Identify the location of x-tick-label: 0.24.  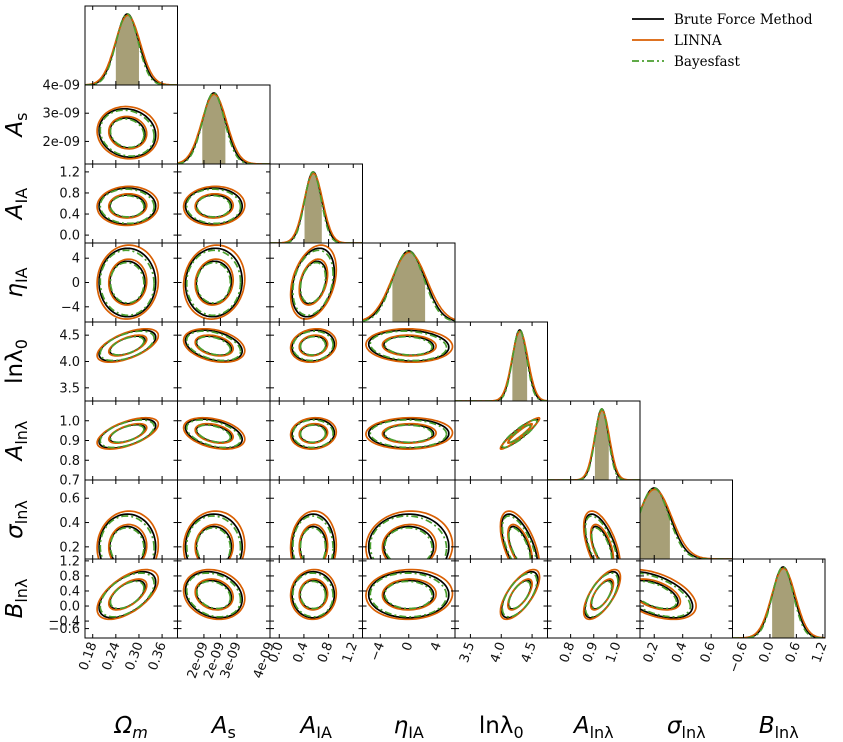
(112, 656).